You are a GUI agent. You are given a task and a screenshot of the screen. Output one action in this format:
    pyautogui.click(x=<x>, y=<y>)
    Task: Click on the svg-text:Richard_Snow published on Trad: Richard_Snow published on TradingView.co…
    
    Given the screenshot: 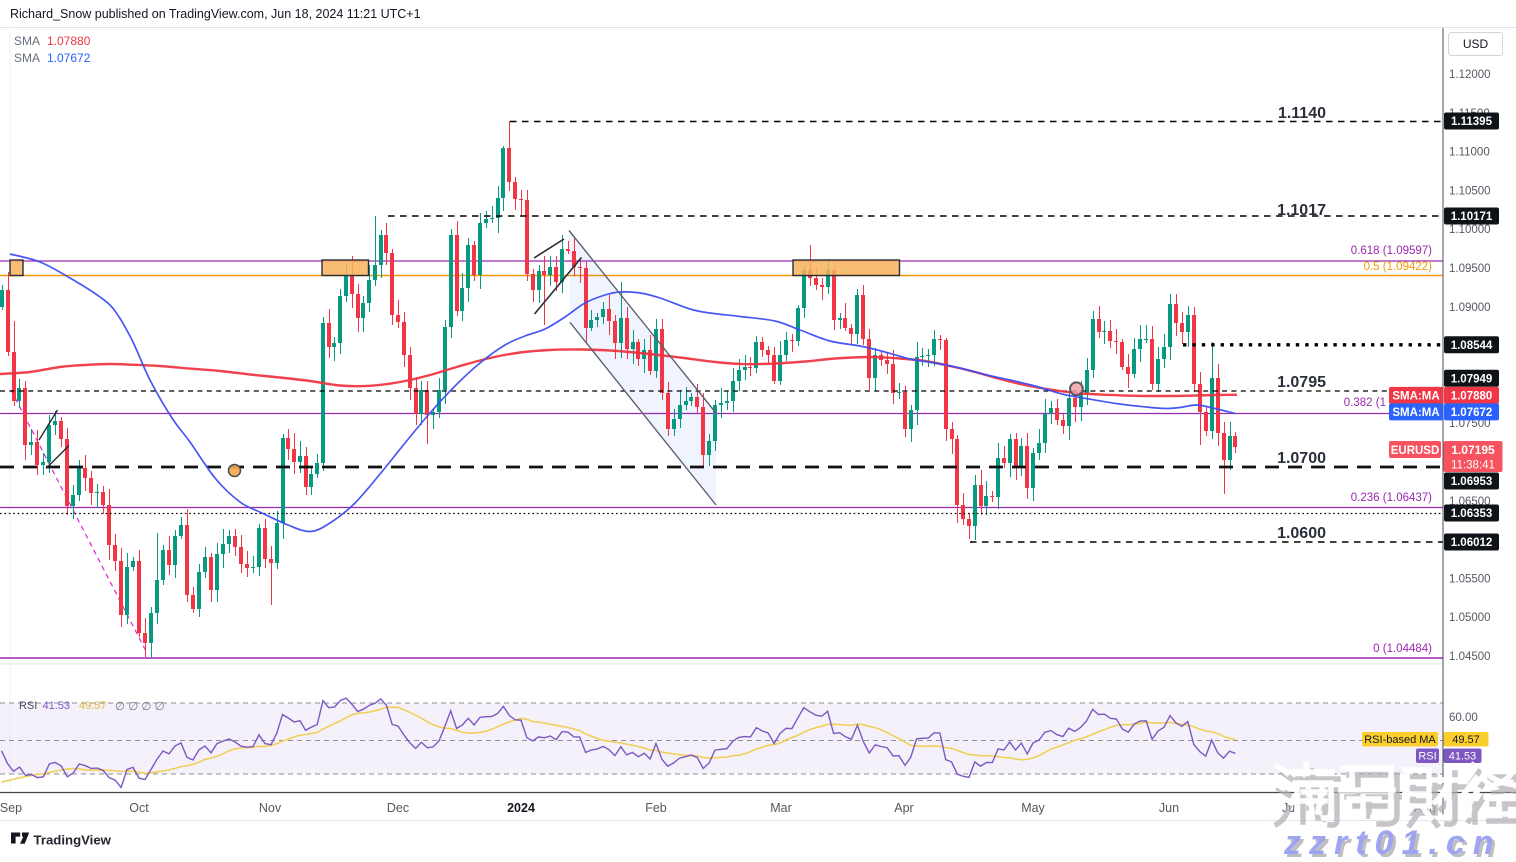 What is the action you would take?
    pyautogui.click(x=215, y=14)
    